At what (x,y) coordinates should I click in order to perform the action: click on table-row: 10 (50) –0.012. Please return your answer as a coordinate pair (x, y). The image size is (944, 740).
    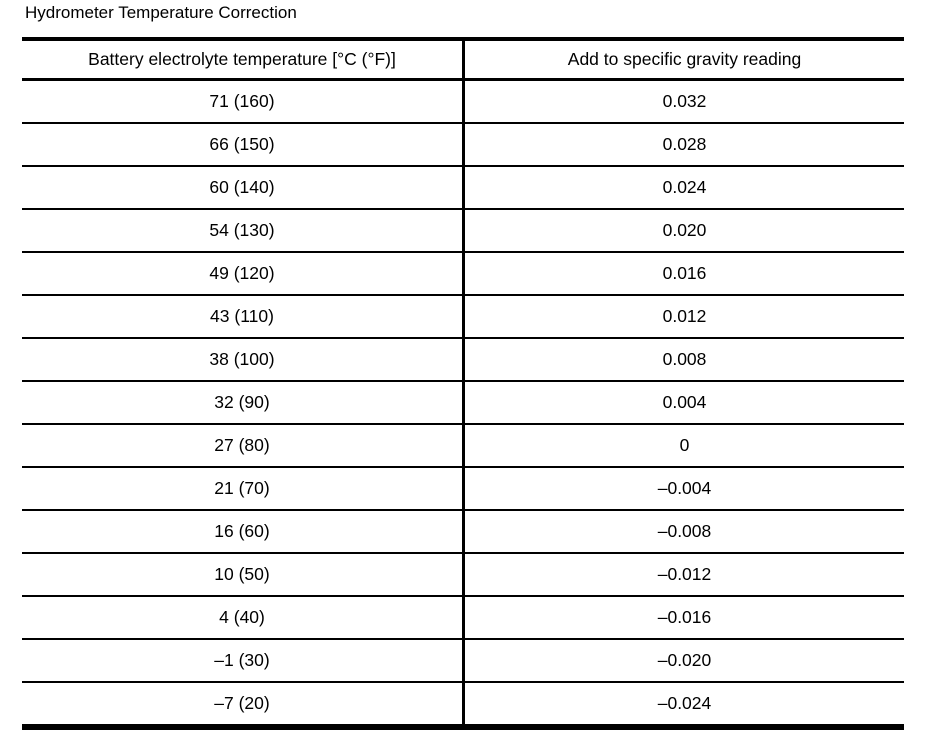
    Looking at the image, I should click on (463, 575).